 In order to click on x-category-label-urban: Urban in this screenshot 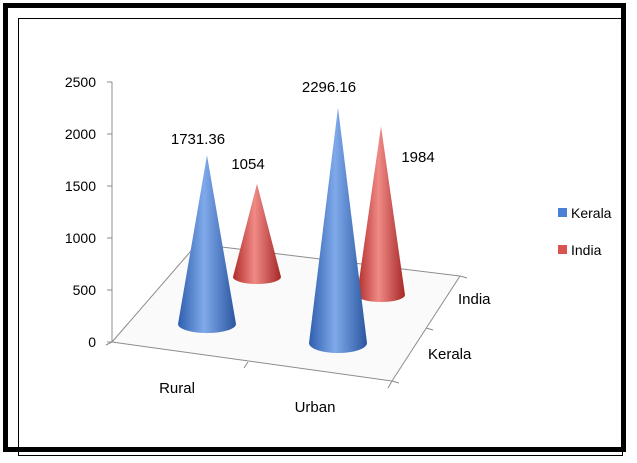, I will do `click(315, 407)`.